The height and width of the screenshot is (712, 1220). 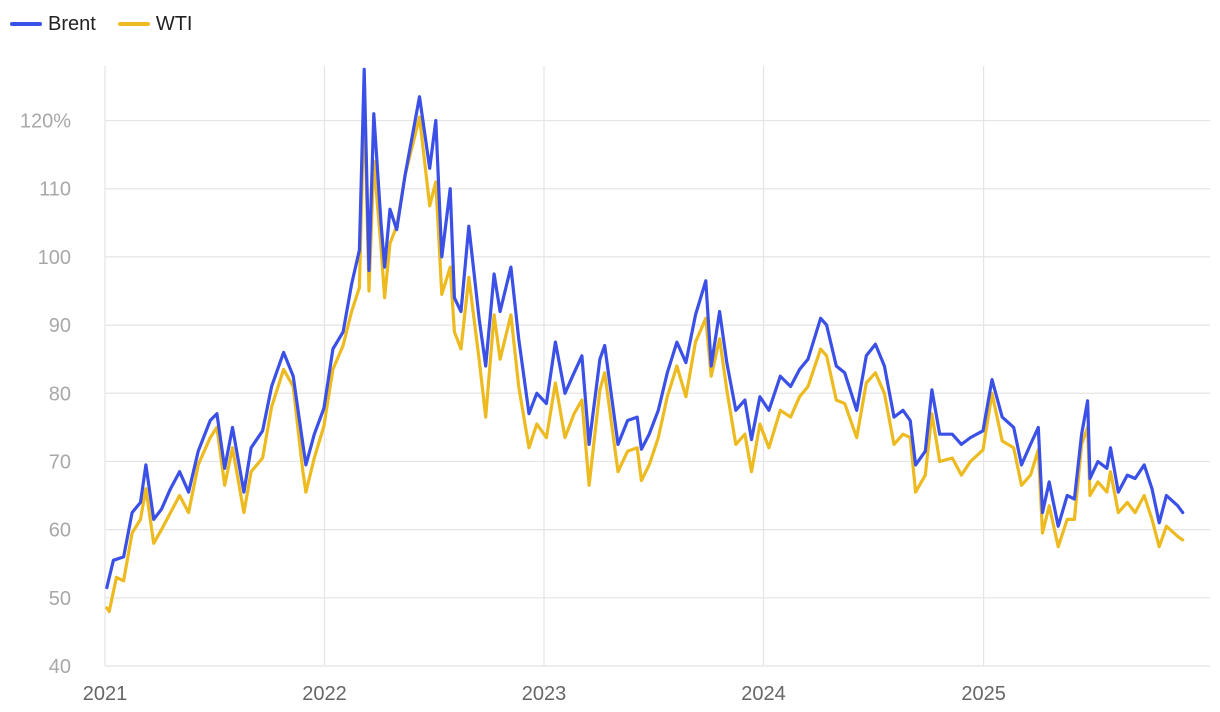 I want to click on legend-swatch-wti, so click(x=133, y=24).